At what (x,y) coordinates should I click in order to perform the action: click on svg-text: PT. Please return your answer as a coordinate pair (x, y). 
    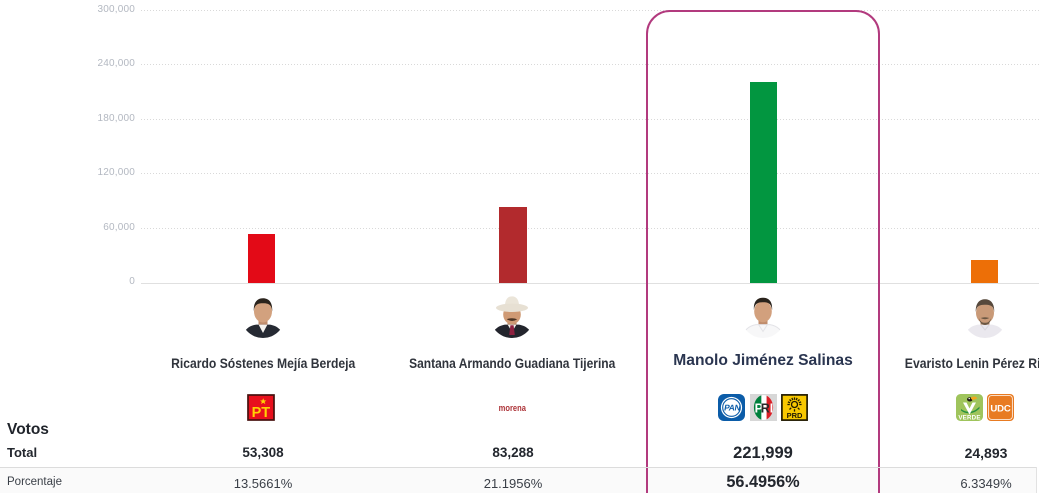
    Looking at the image, I should click on (261, 413).